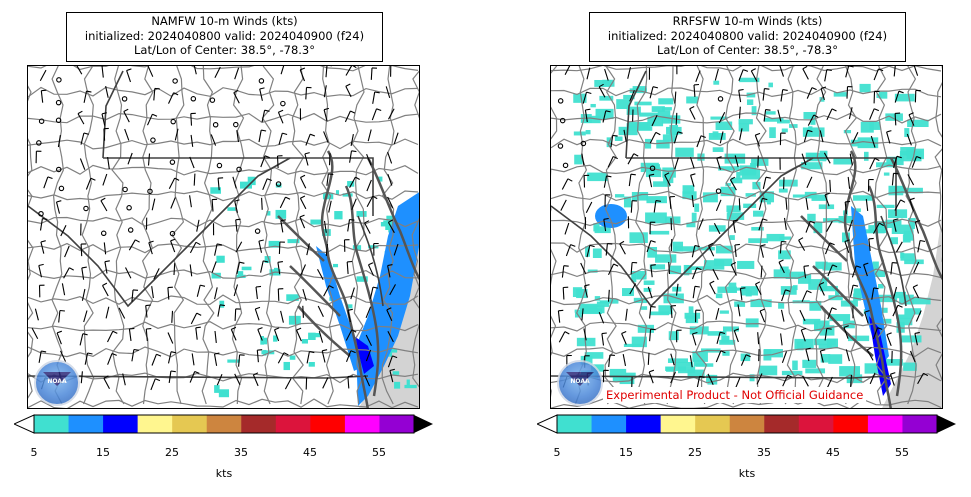 The width and height of the screenshot is (971, 497). I want to click on coastlines, so click(348, 279).